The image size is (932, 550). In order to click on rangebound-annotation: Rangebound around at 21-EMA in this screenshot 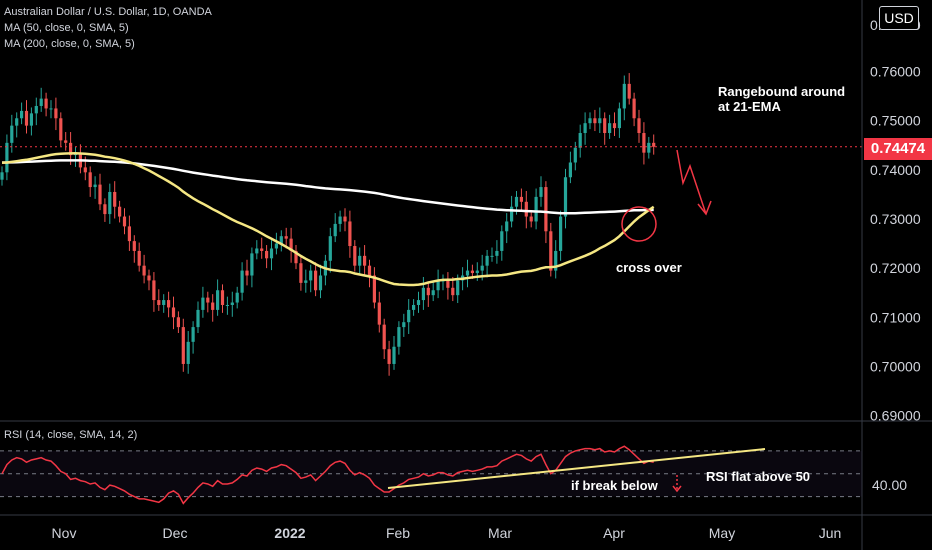, I will do `click(783, 99)`.